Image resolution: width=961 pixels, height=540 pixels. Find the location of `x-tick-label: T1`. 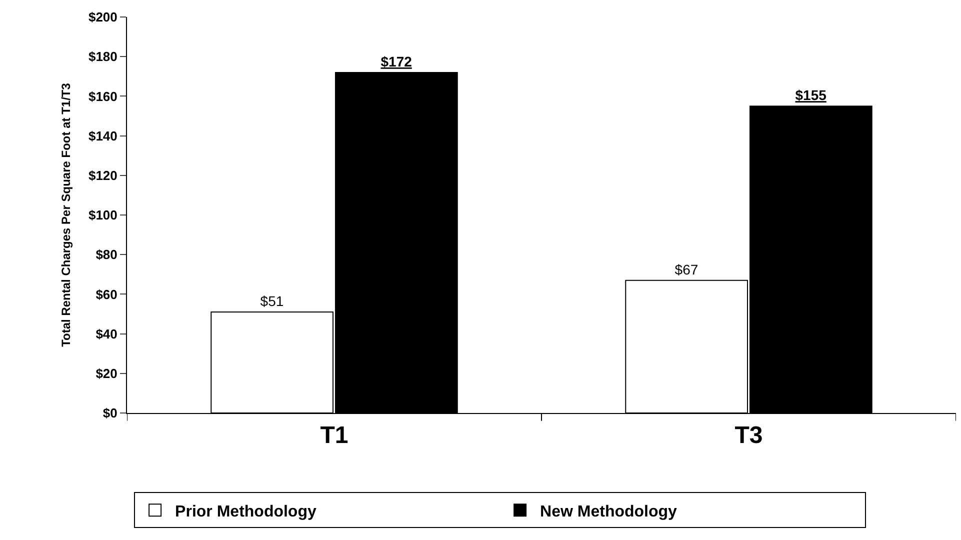

x-tick-label: T1 is located at coordinates (334, 435).